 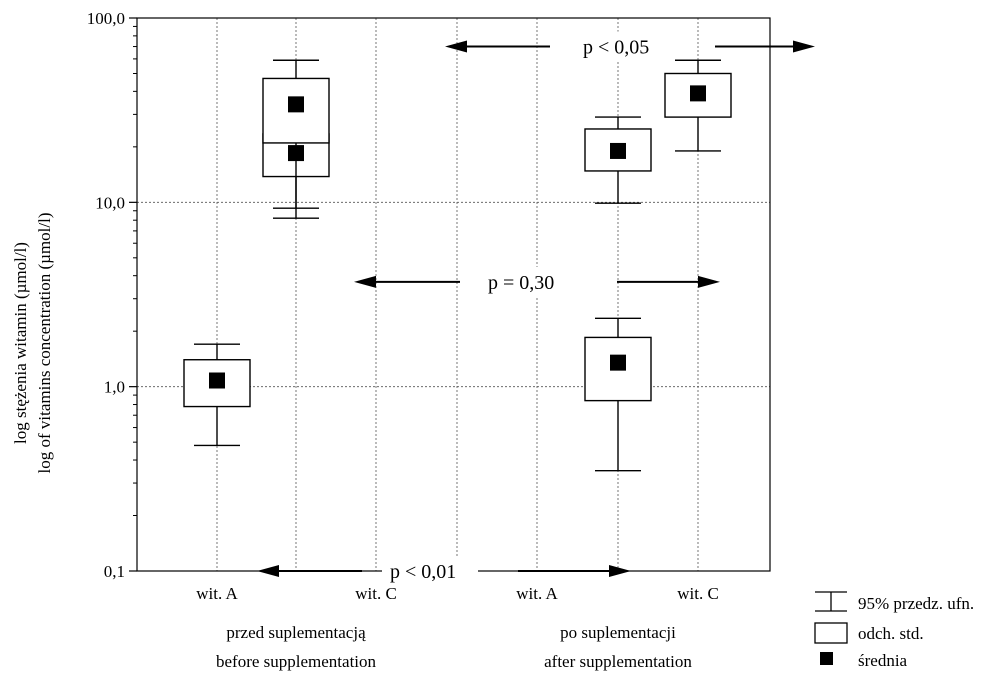 What do you see at coordinates (883, 660) in the screenshot?
I see `legend-mean-label: średnia` at bounding box center [883, 660].